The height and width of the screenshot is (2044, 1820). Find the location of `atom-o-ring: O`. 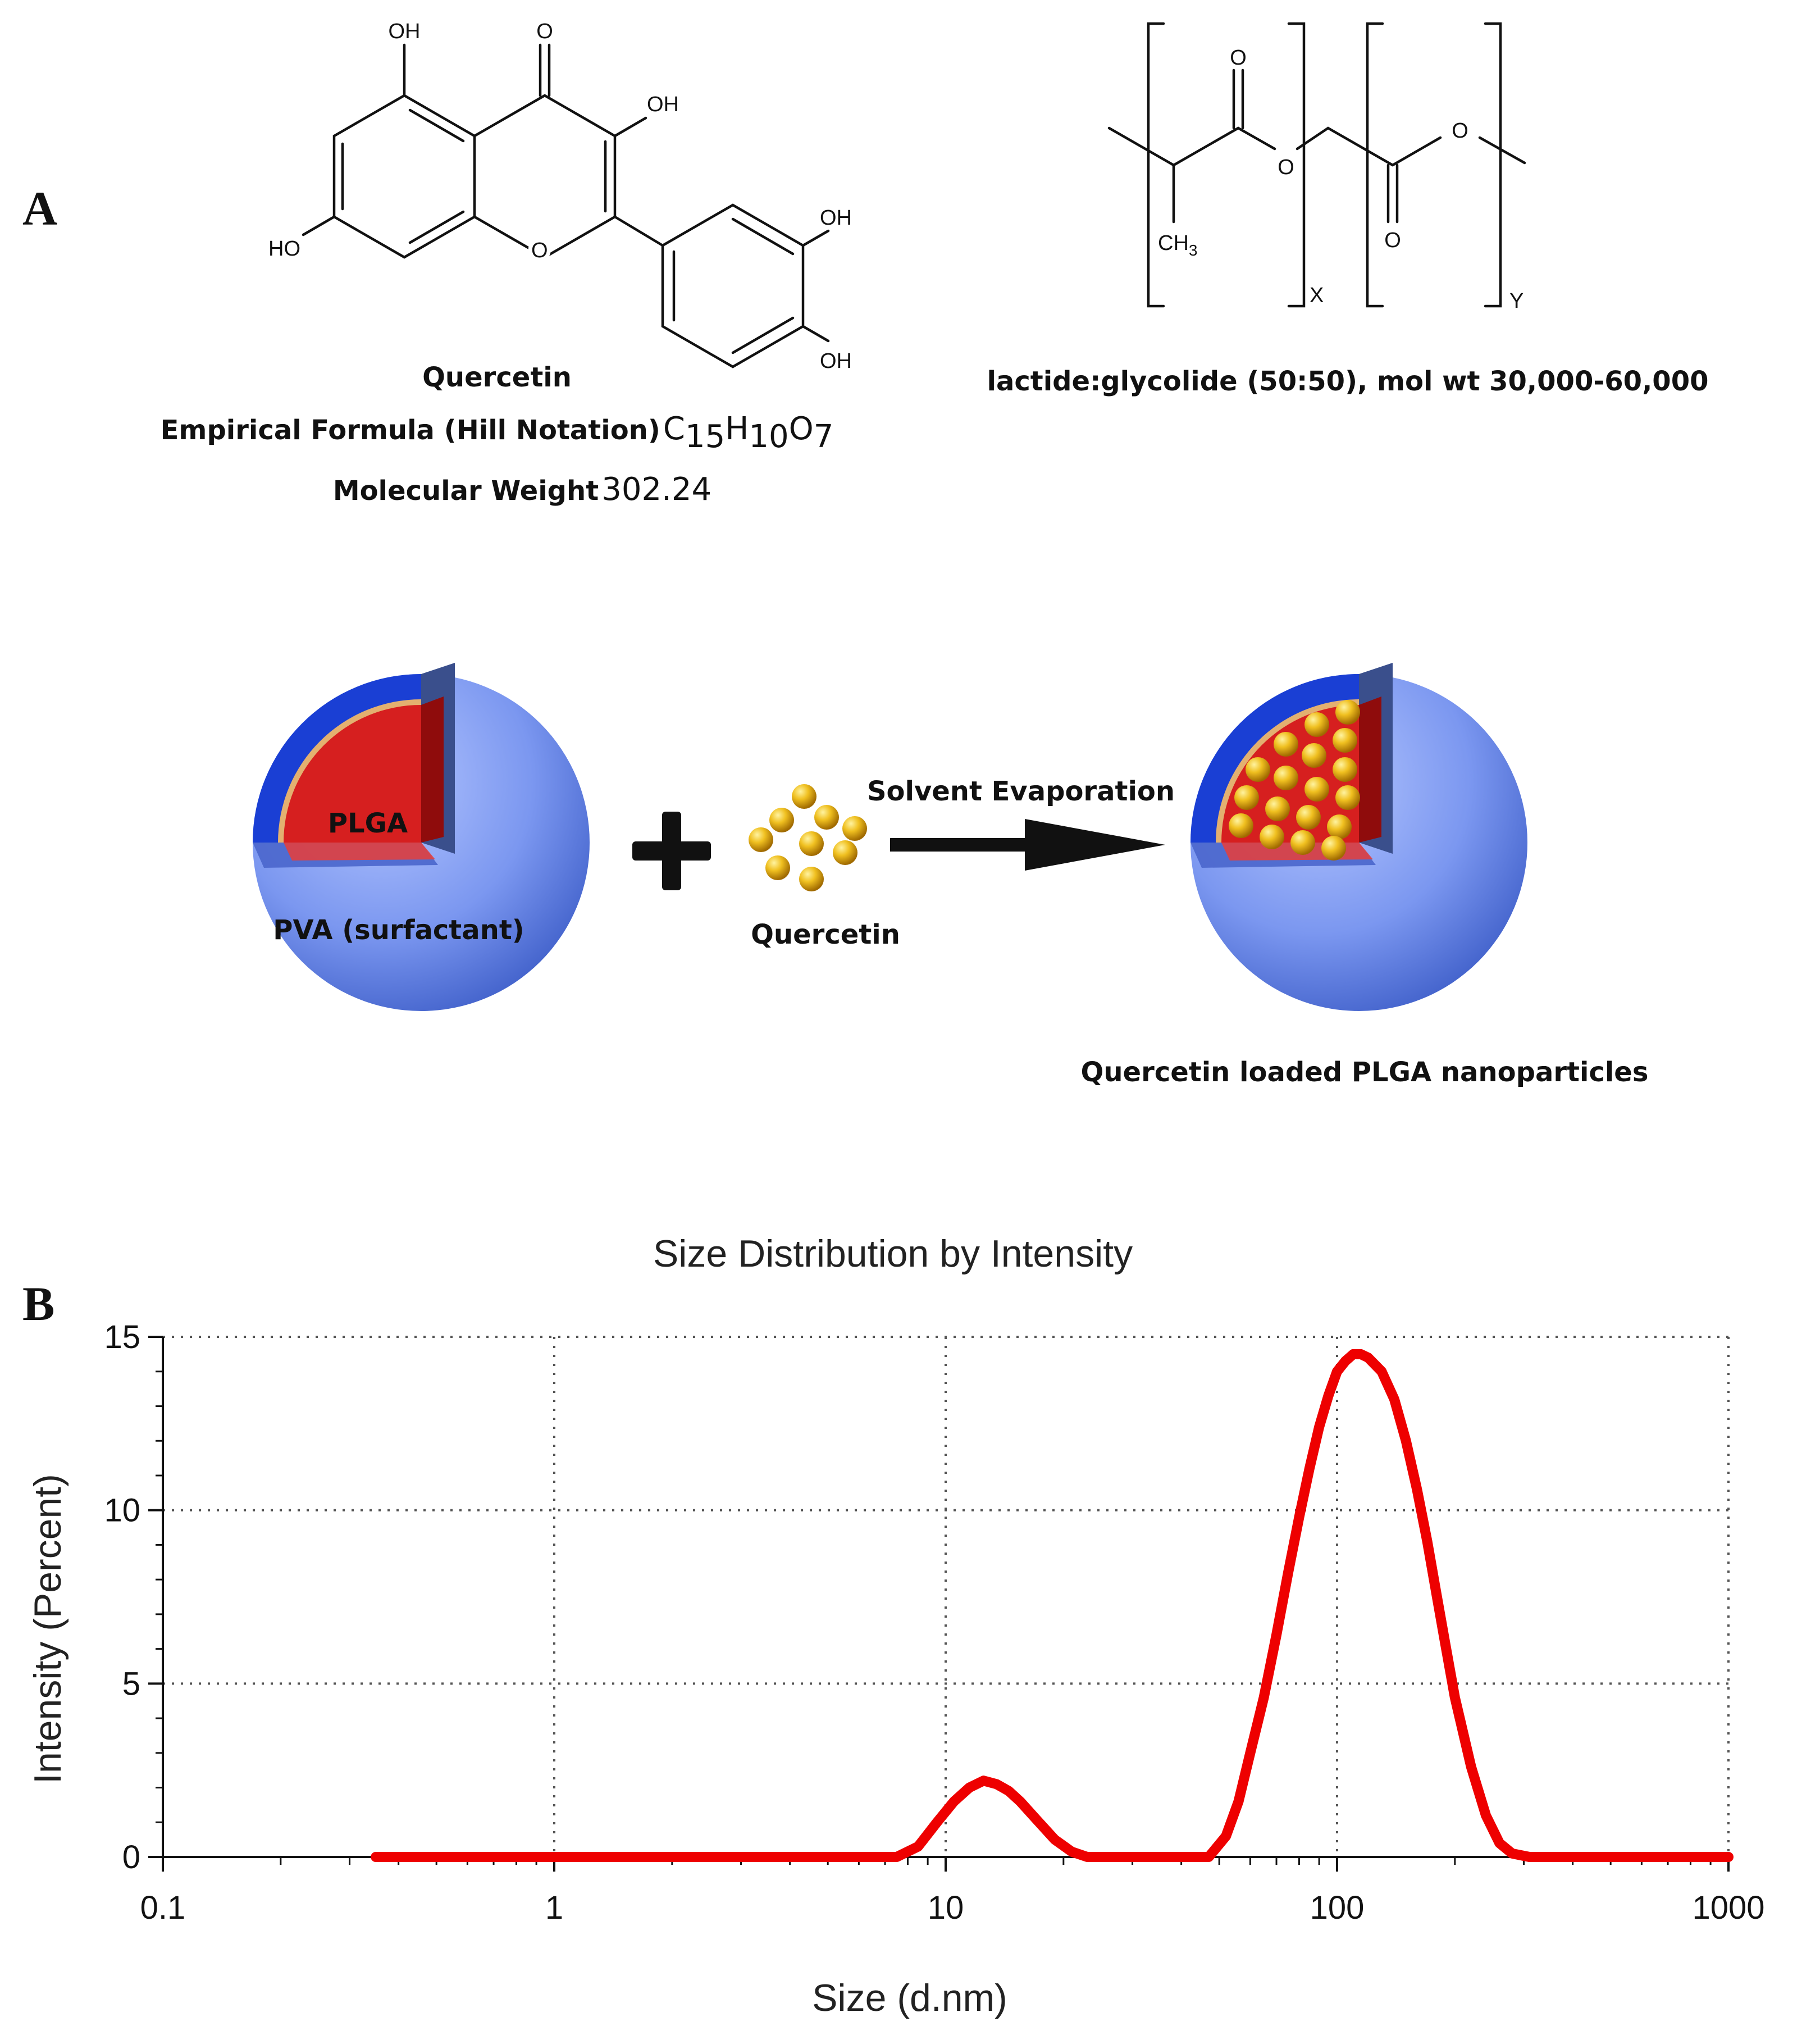

atom-o-ring: O is located at coordinates (539, 250).